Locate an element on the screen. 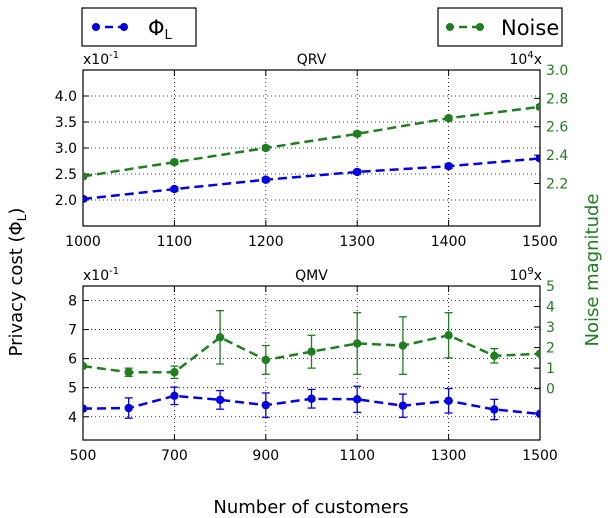 The image size is (608, 518). x-tick-label: 700 is located at coordinates (174, 456).